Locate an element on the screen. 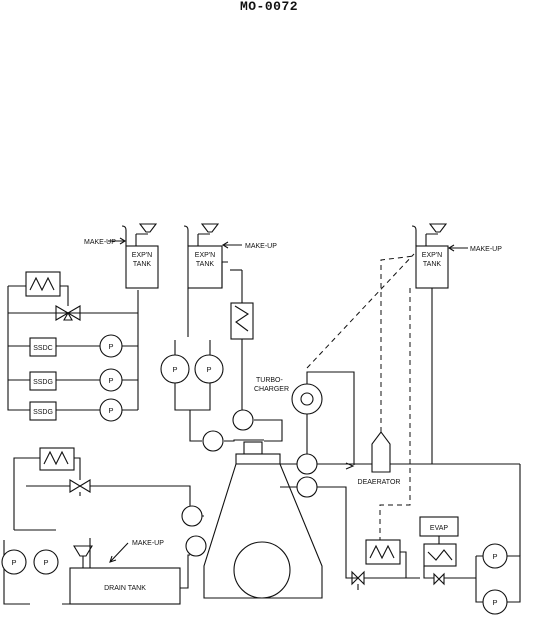 This screenshot has width=538, height=623. generator-circuit-piping is located at coordinates (73, 348).